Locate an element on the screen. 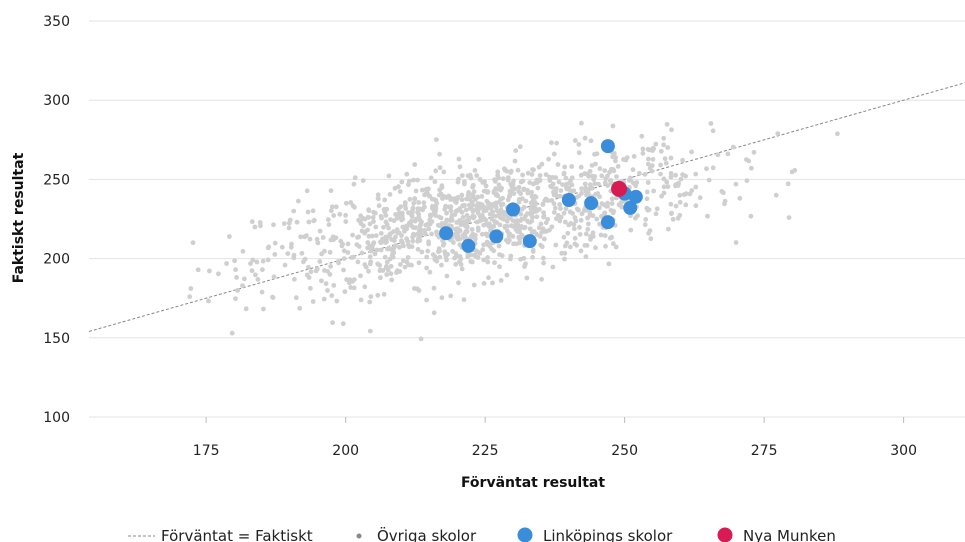  y-tick-label: 150 is located at coordinates (56, 339).